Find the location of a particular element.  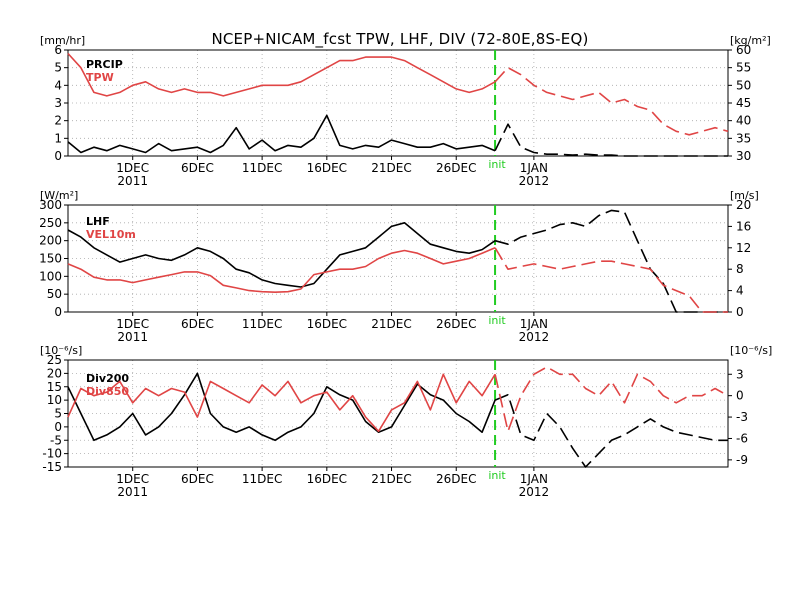

right-tick-label: -6 is located at coordinates (742, 438).